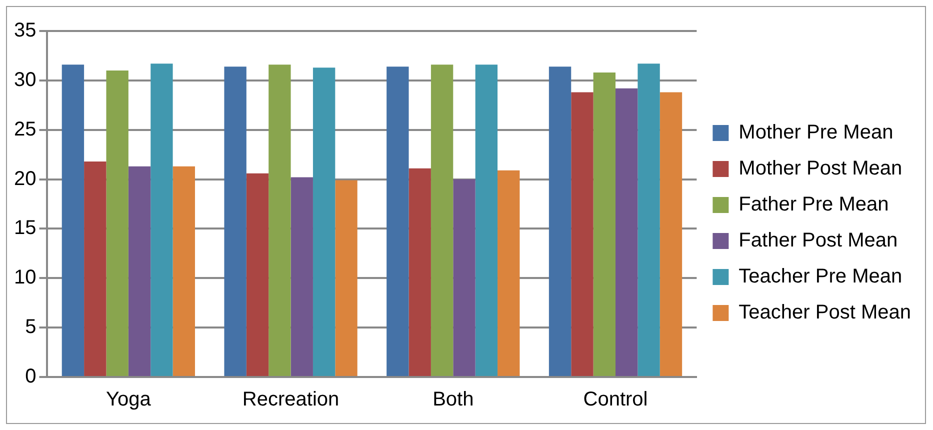 The height and width of the screenshot is (430, 933). Describe the element at coordinates (25, 228) in the screenshot. I see `y-tick-label: 15` at that location.